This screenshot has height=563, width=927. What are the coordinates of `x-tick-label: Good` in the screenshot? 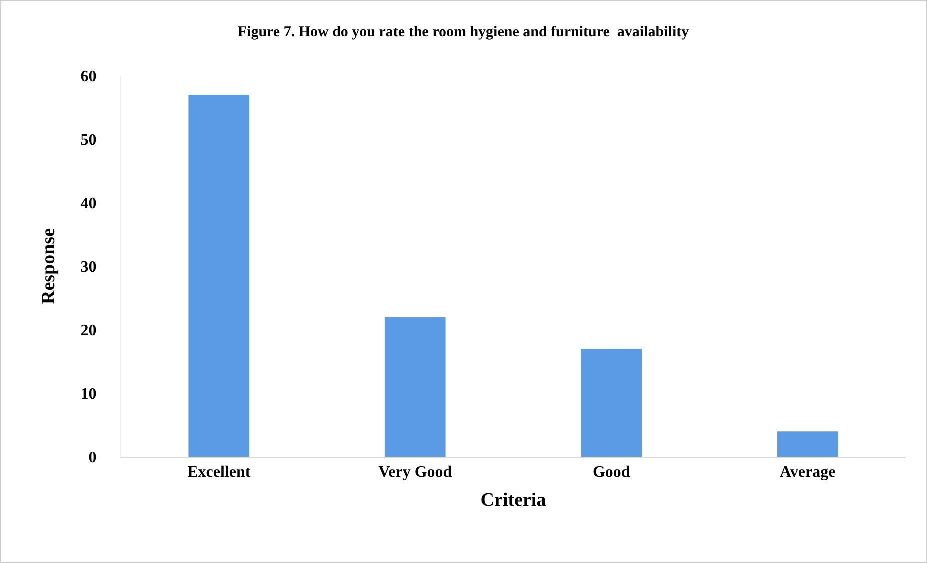 It's located at (611, 473).